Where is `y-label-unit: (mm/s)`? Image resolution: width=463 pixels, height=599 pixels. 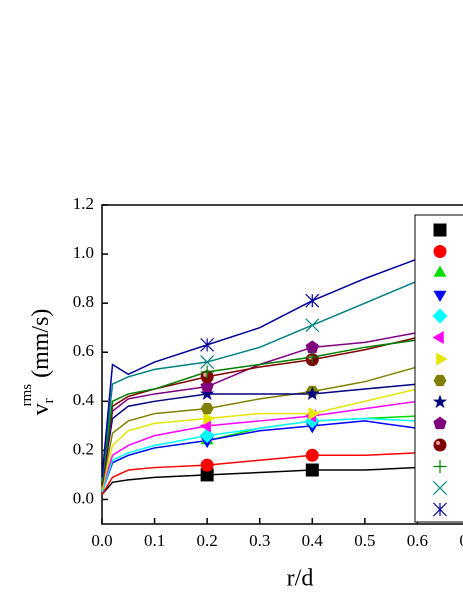
y-label-unit: (mm/s) is located at coordinates (41, 343).